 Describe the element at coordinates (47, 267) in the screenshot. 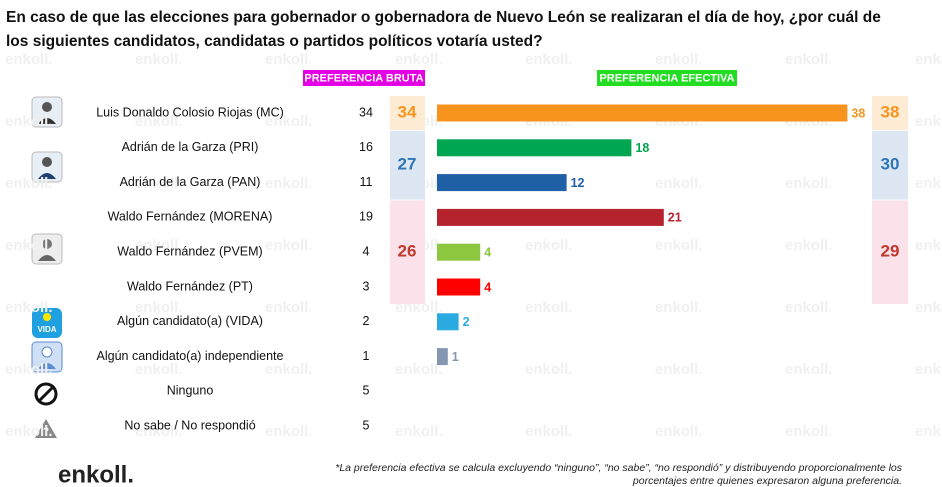

I see `icons: VIDA ?` at that location.